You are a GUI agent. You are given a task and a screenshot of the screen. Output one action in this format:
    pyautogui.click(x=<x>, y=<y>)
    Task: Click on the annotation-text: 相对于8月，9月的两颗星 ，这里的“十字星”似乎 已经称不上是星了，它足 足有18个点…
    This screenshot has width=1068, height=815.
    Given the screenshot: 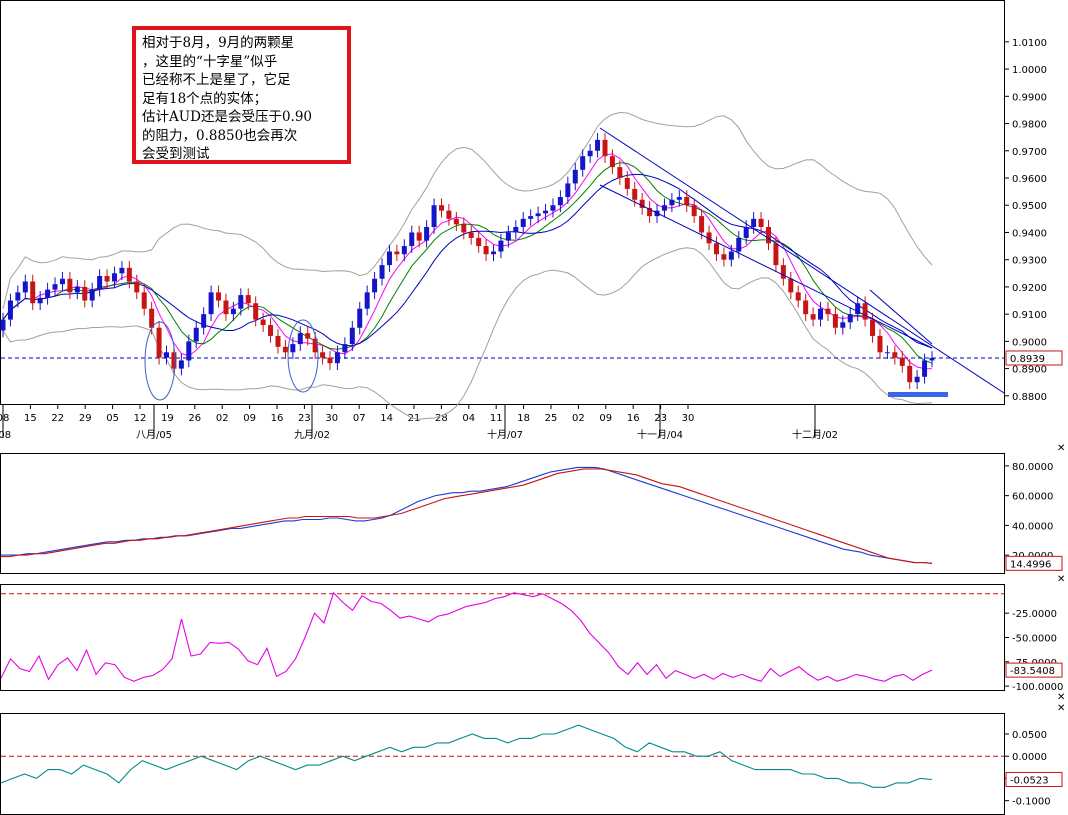 What is the action you would take?
    pyautogui.click(x=244, y=99)
    